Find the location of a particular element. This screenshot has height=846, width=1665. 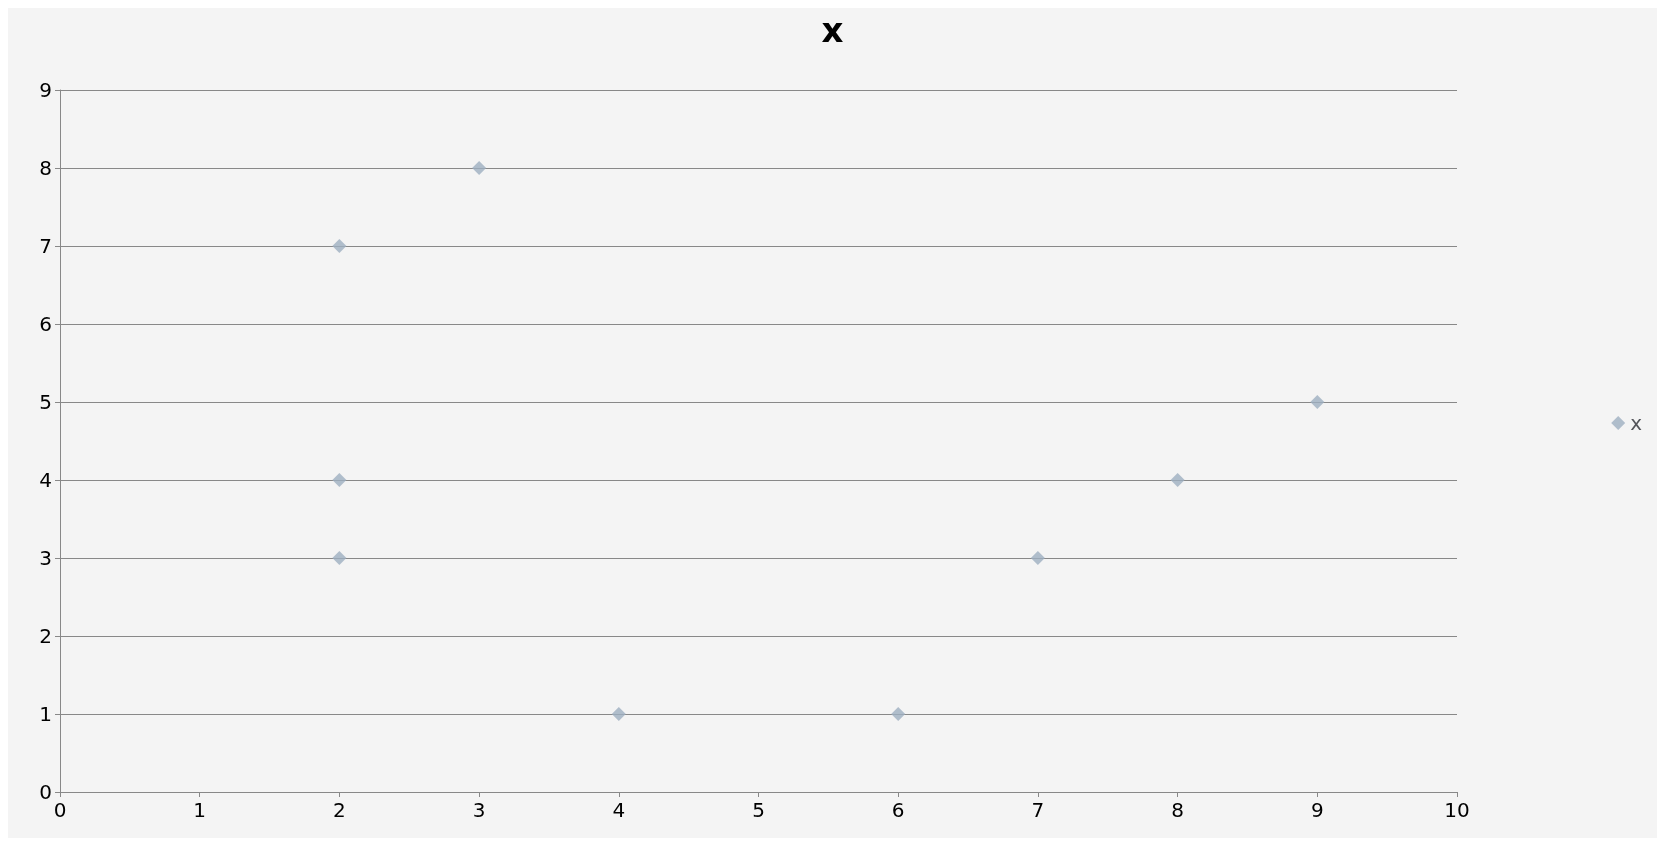

y-tick-label: 5 is located at coordinates (45, 402).